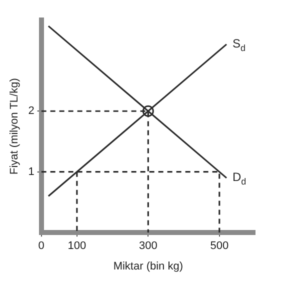 This screenshot has height=281, width=289. I want to click on y-tick-label: 2, so click(31, 111).